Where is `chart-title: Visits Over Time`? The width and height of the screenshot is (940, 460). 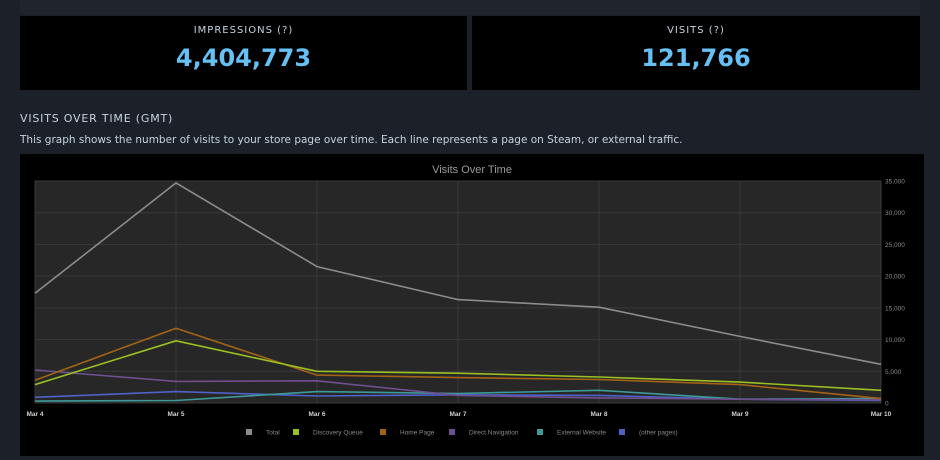 chart-title: Visits Over Time is located at coordinates (472, 170).